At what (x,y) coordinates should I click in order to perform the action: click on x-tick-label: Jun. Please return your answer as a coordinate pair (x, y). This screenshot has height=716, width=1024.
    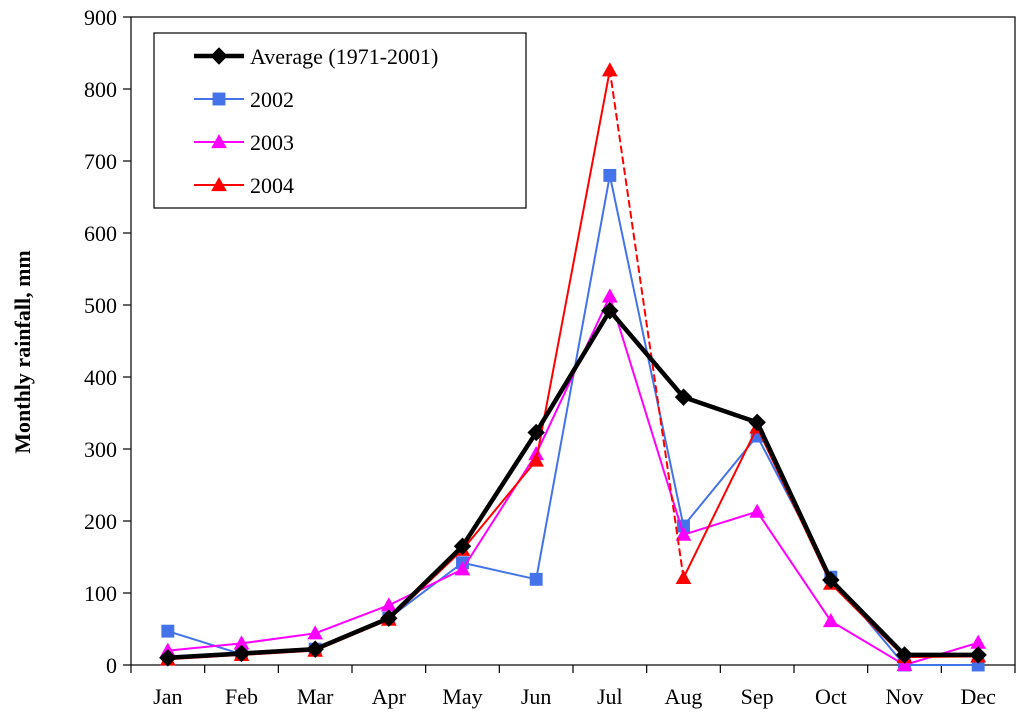
    Looking at the image, I should click on (536, 696).